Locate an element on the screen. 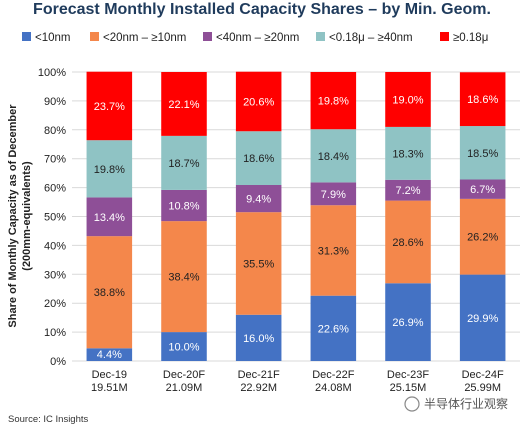 The image size is (525, 427). x-tick-sublabel: 24.08M is located at coordinates (333, 388).